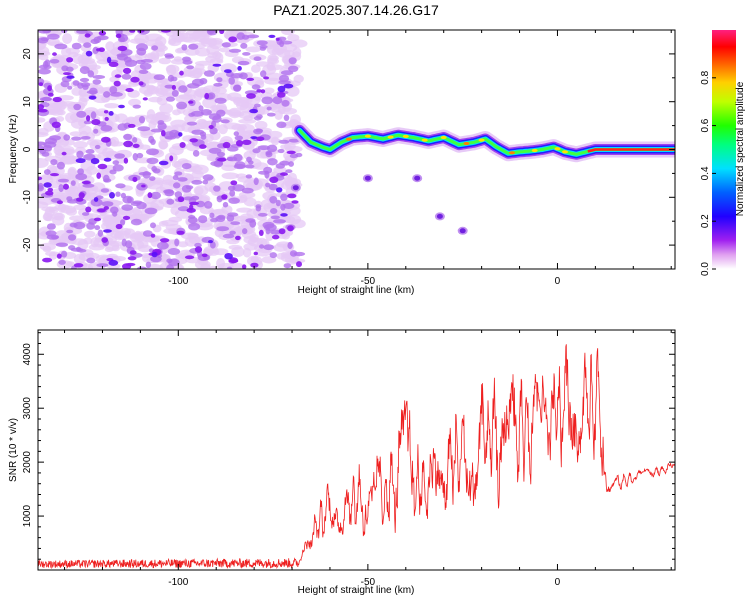 The width and height of the screenshot is (750, 600). Describe the element at coordinates (27, 462) in the screenshot. I see `snr-y-tick-label: 2000` at that location.